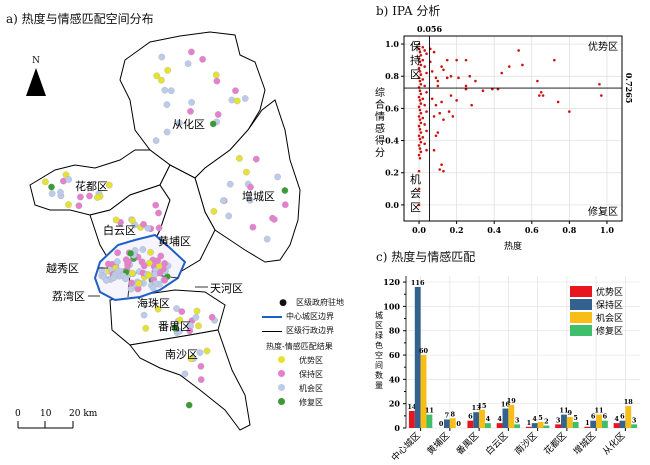  I want to click on x-tick-label: 从化区, so click(614, 444).